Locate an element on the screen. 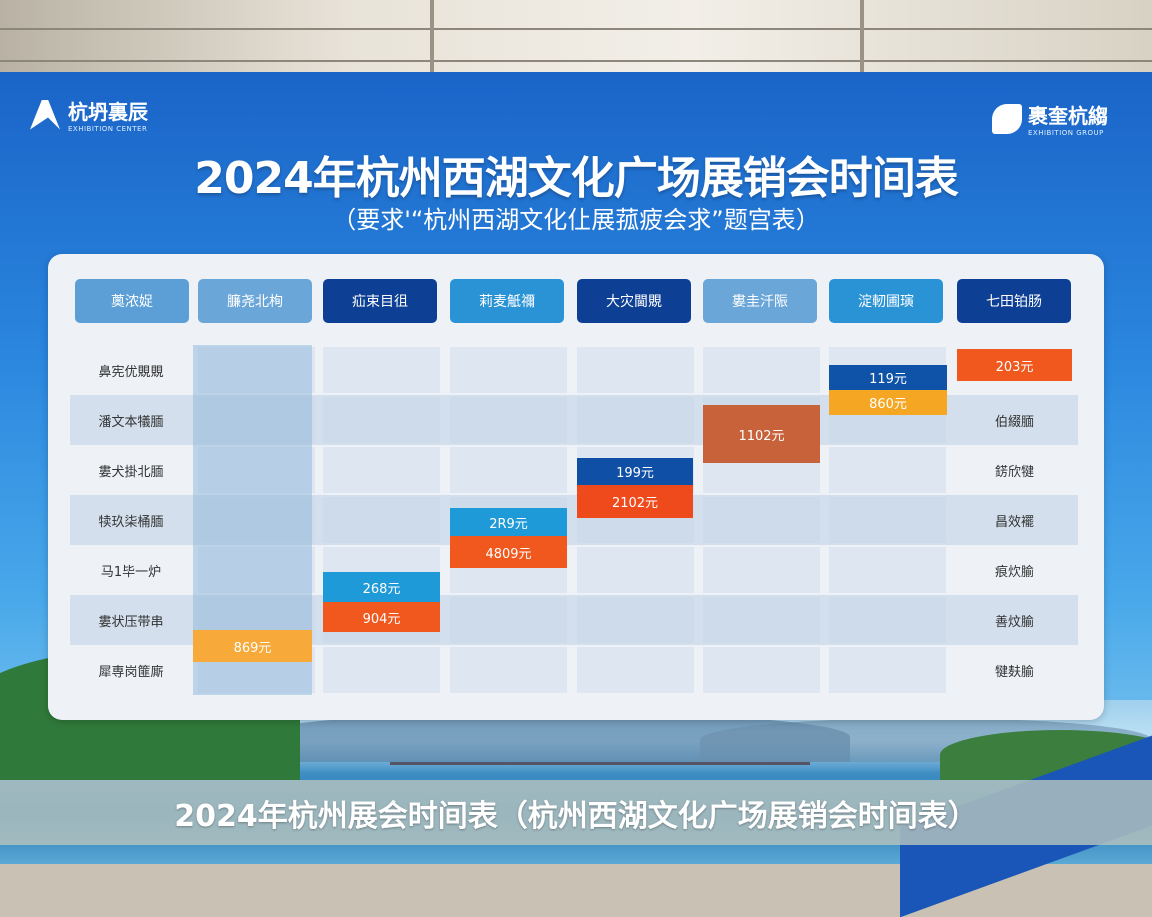 This screenshot has height=917, width=1152. board-subtitle: （要求'“杭州西湖文化仩展菰疲会求”题宫表） is located at coordinates (576, 220).